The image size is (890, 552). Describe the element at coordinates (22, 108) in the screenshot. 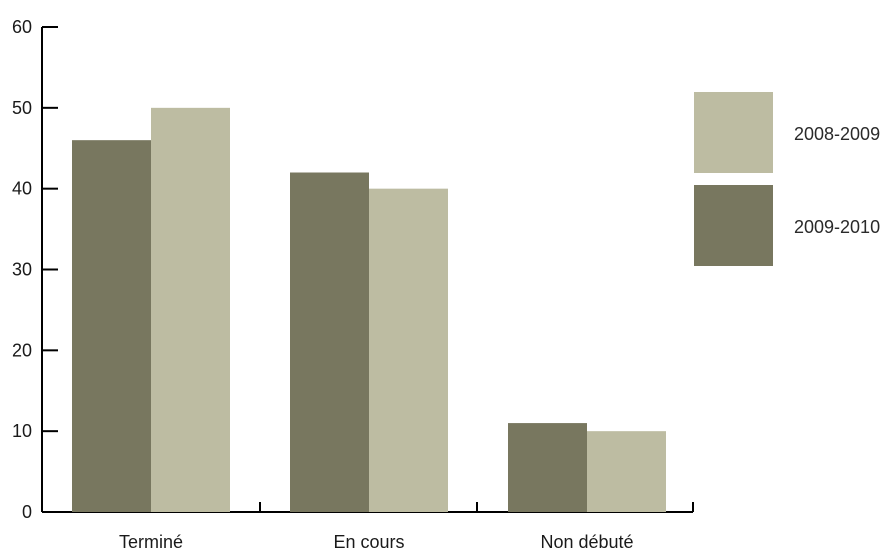

I see `y-tick-label: 50` at that location.